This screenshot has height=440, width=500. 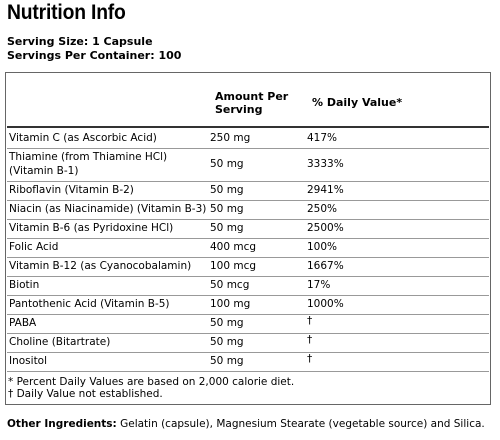 I want to click on nutrient-daily-value: 2941%, so click(x=325, y=190).